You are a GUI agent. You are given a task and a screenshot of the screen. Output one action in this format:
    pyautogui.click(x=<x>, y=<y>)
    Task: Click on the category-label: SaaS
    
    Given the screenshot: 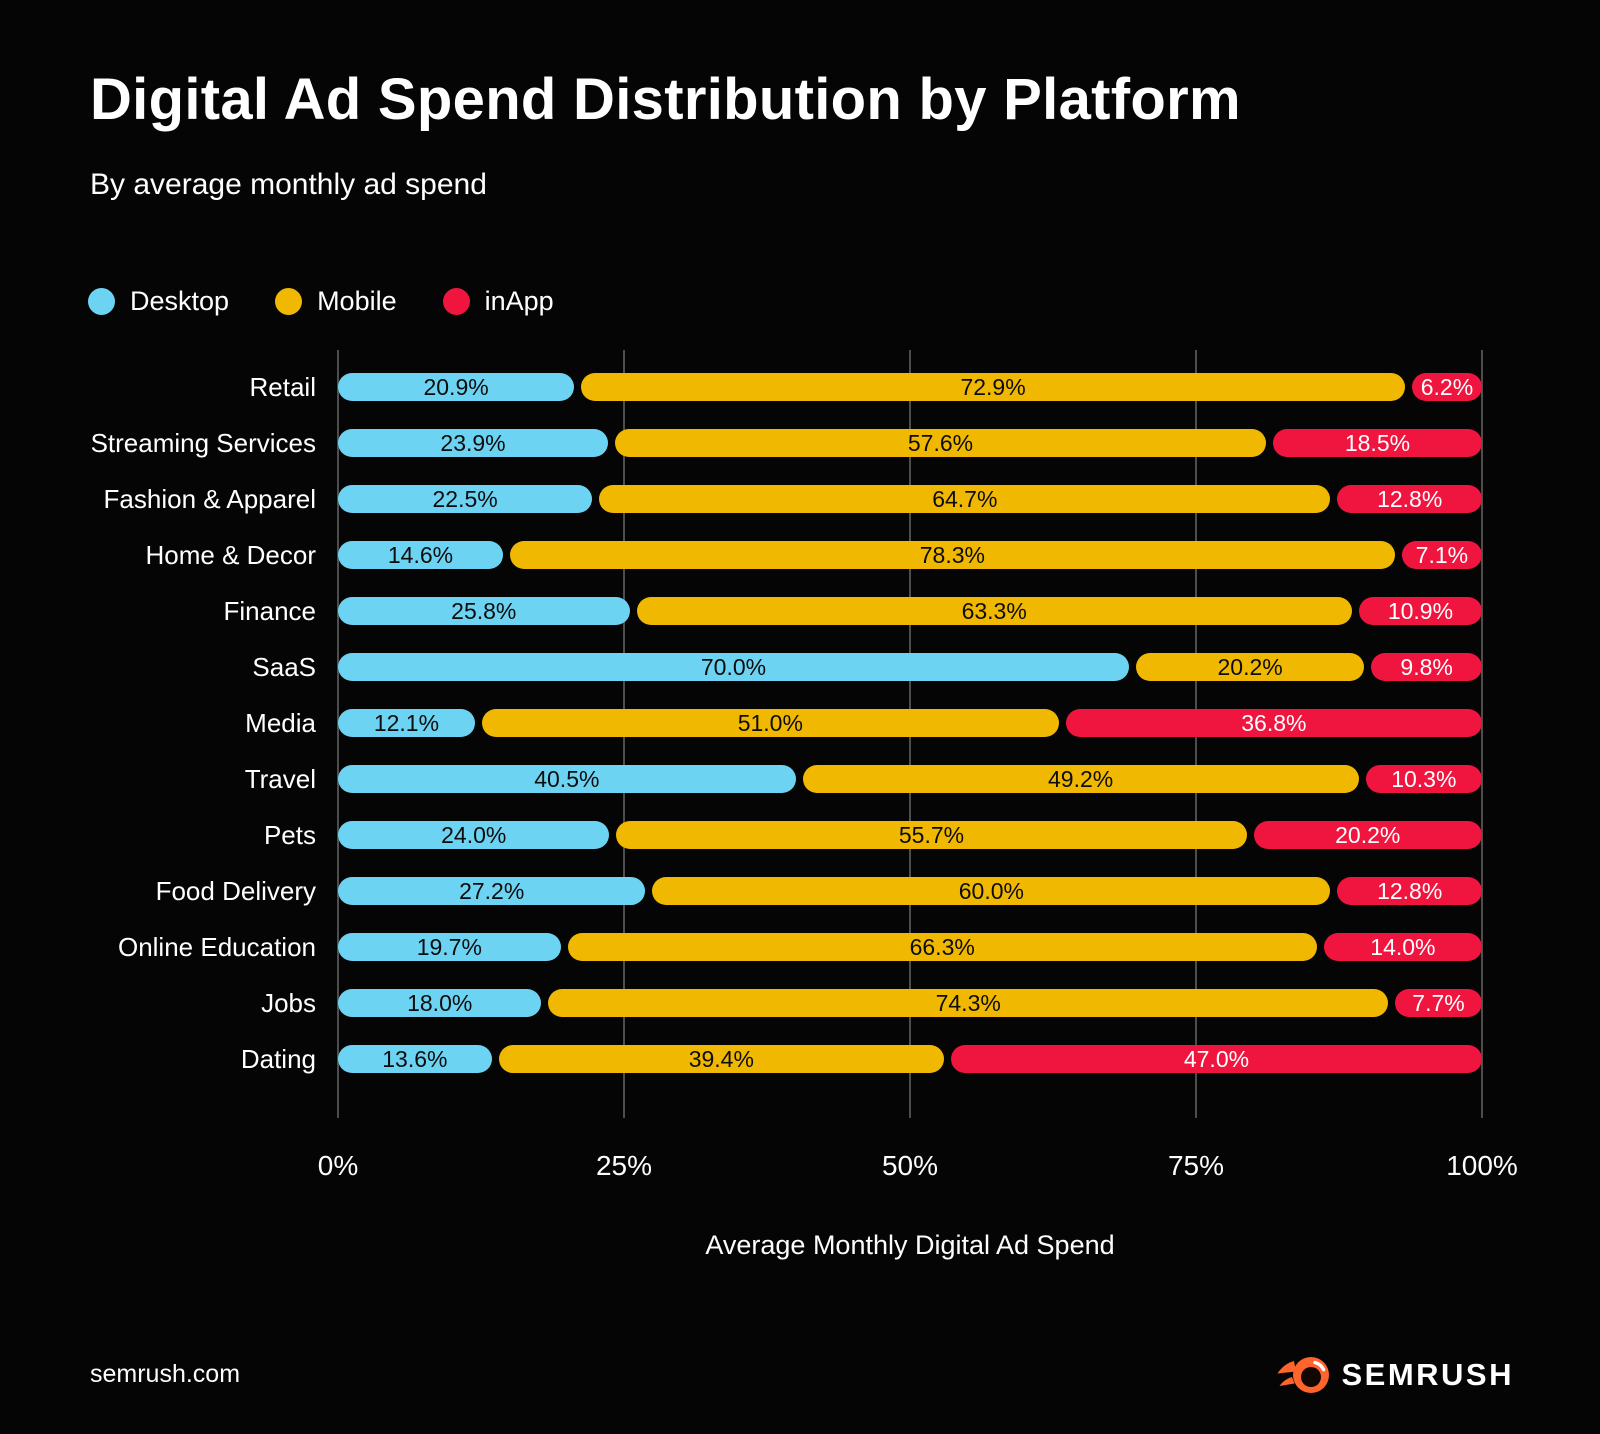 What is the action you would take?
    pyautogui.click(x=284, y=666)
    